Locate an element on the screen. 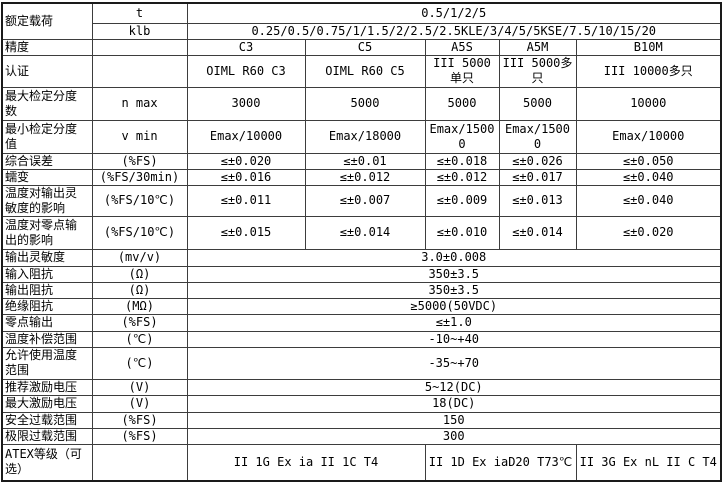  value-cell: 0.5/1/2/5 is located at coordinates (454, 13).